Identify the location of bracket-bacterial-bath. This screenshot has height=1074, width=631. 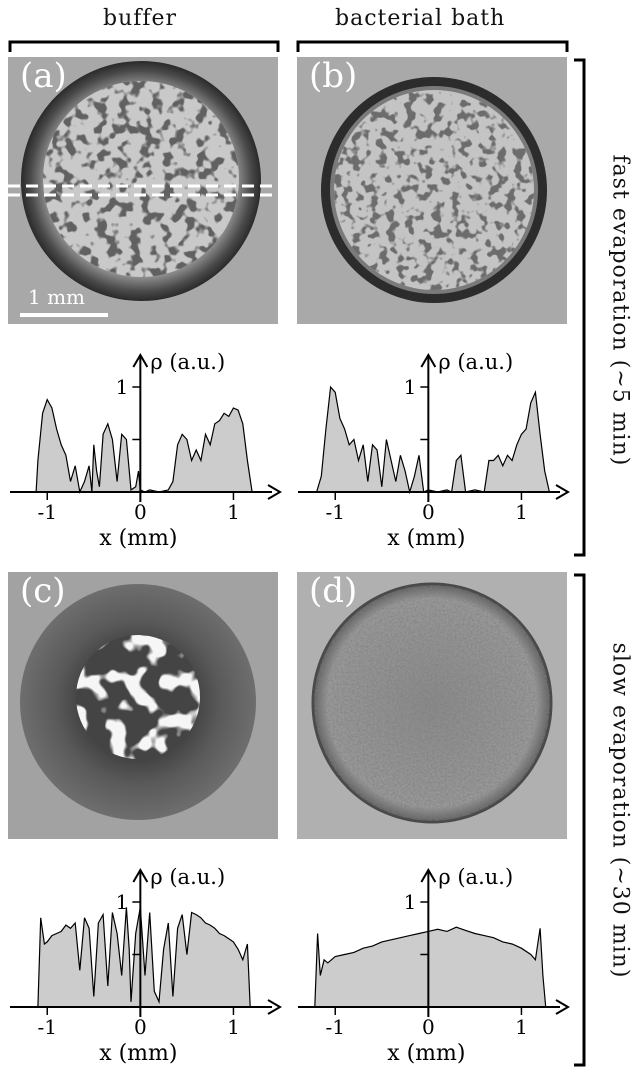
(432, 46).